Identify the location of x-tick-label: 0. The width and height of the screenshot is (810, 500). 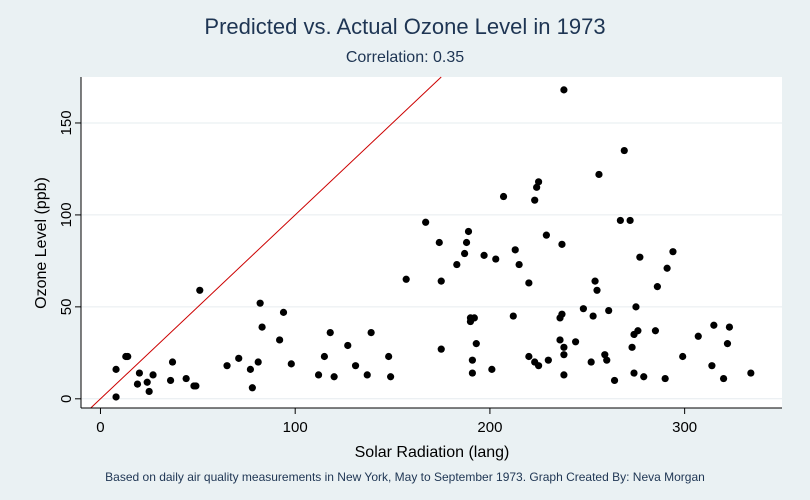
(100, 427).